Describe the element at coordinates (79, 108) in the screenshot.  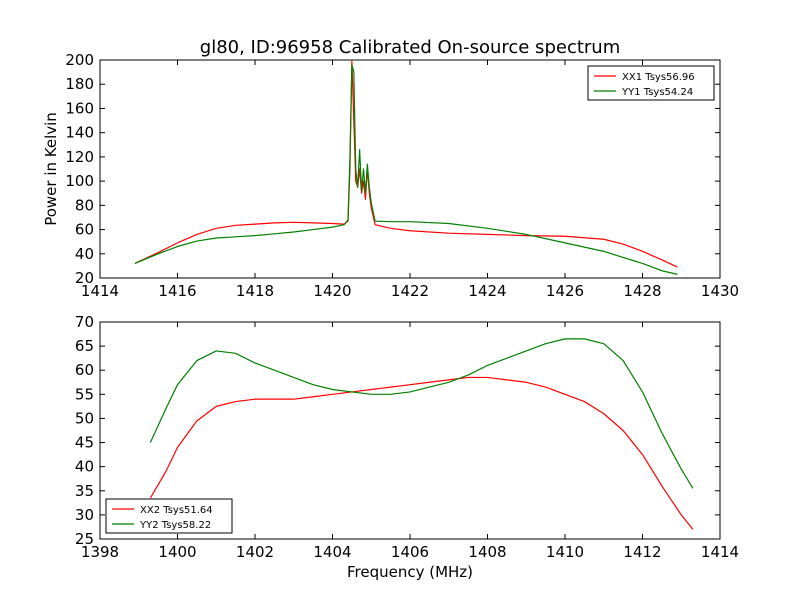
I see `y-tick-label: 160` at that location.